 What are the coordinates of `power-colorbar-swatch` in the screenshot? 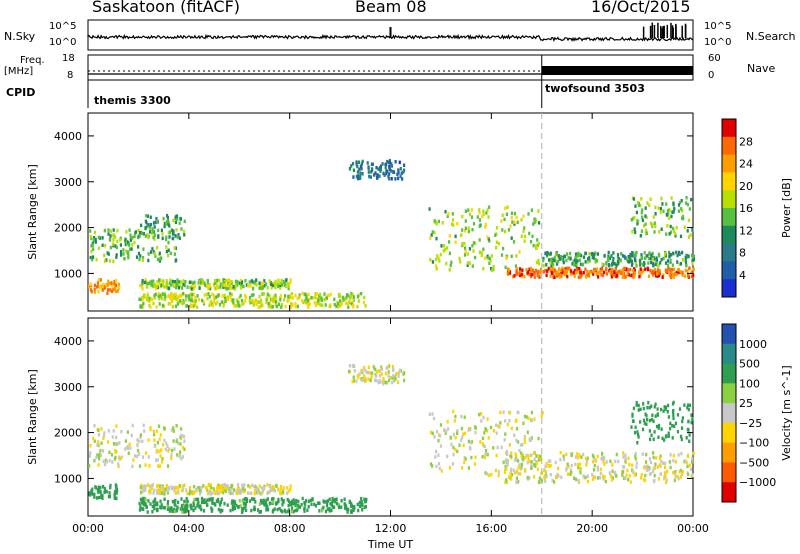 It's located at (729, 235).